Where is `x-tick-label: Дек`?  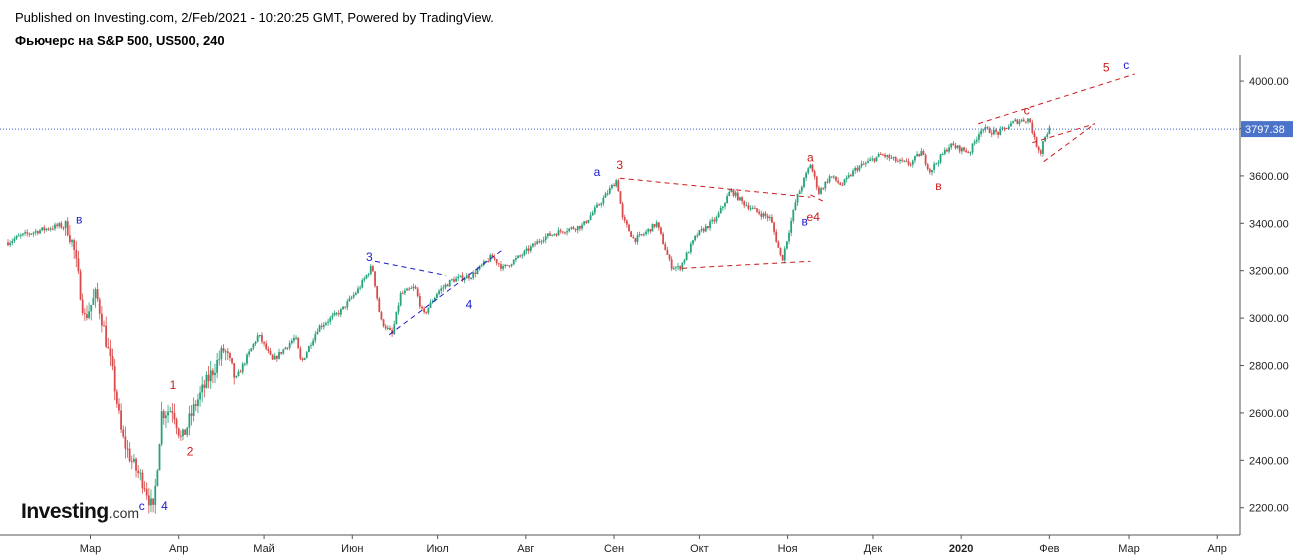
x-tick-label: Дек is located at coordinates (873, 549).